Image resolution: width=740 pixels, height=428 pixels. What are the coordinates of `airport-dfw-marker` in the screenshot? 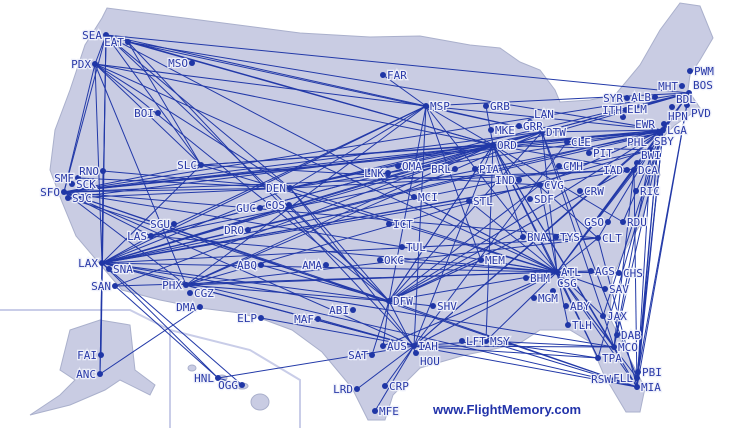 It's located at (389, 301).